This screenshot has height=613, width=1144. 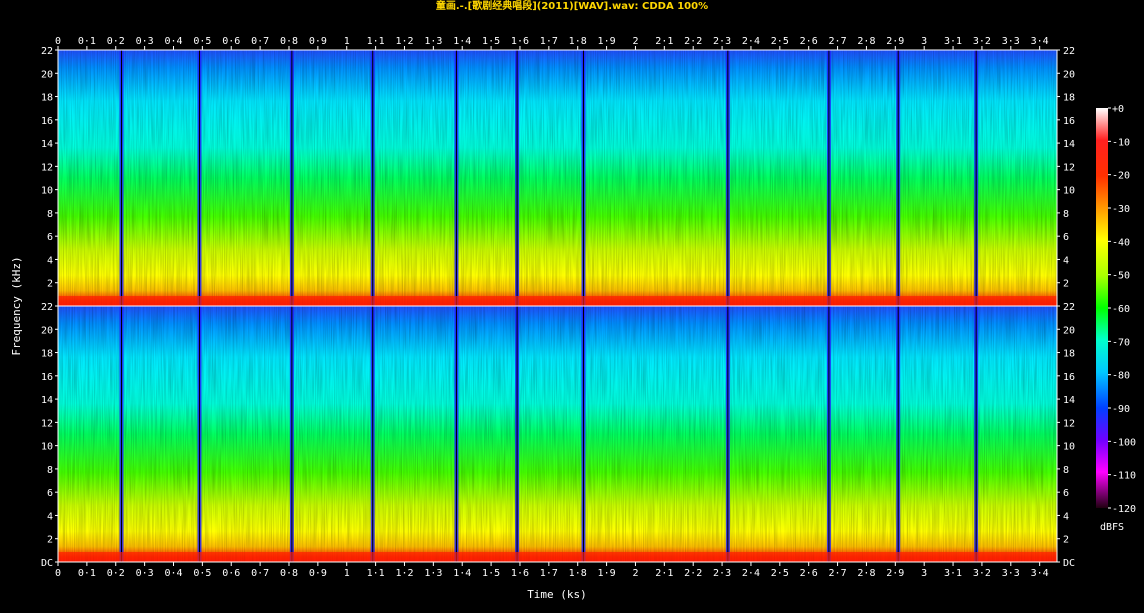 I want to click on x-tick-label-bottom: 2·4, so click(x=751, y=573).